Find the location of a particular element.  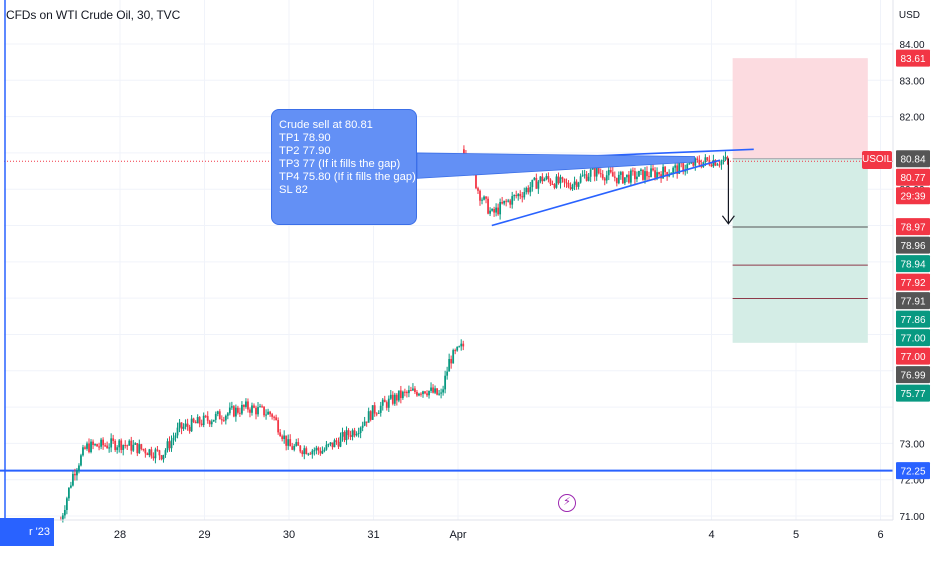

wedge-lower-line is located at coordinates (606, 193).